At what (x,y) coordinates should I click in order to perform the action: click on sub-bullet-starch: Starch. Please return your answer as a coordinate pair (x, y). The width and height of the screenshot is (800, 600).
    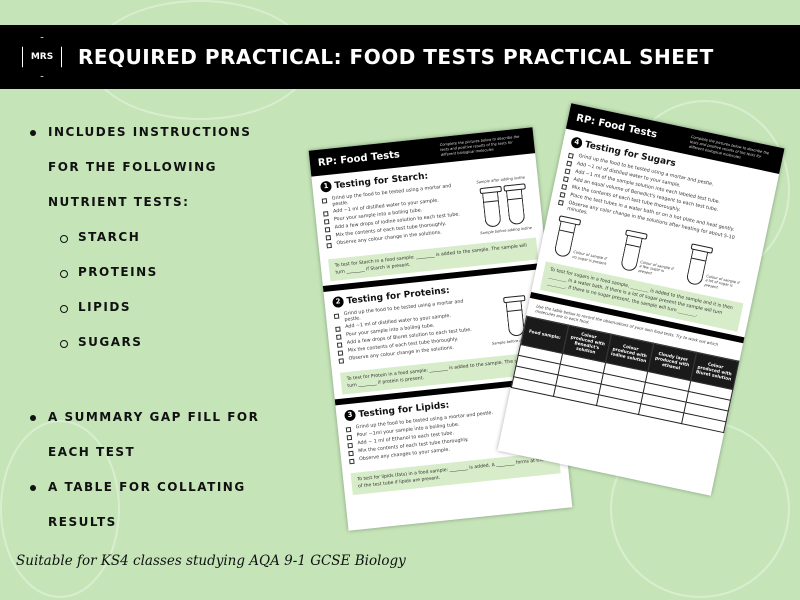
    Looking at the image, I should click on (165, 237).